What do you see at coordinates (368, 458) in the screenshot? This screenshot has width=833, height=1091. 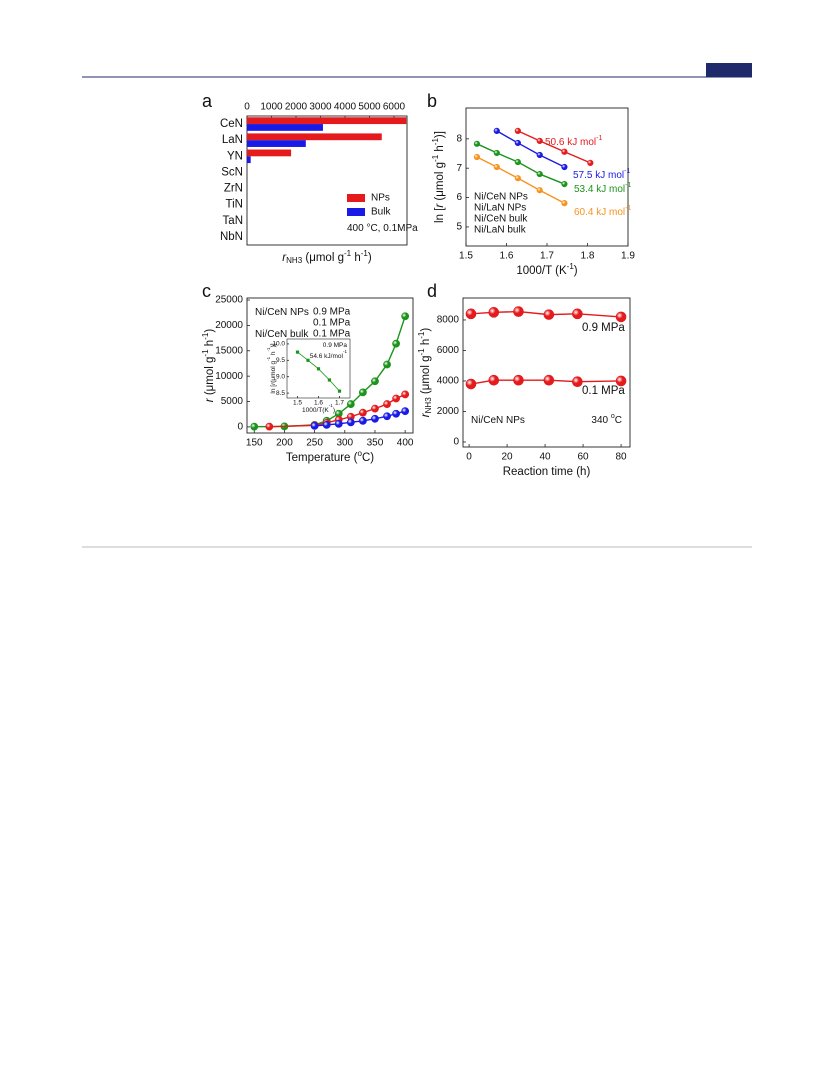 I see `text-part: C)` at bounding box center [368, 458].